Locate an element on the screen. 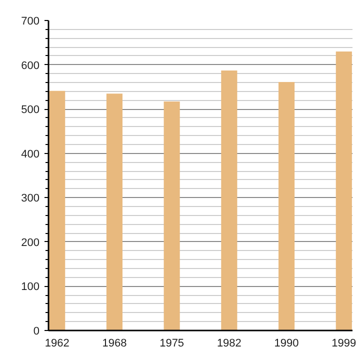 The width and height of the screenshot is (360, 360). y-tick-label: 300 is located at coordinates (30, 198).